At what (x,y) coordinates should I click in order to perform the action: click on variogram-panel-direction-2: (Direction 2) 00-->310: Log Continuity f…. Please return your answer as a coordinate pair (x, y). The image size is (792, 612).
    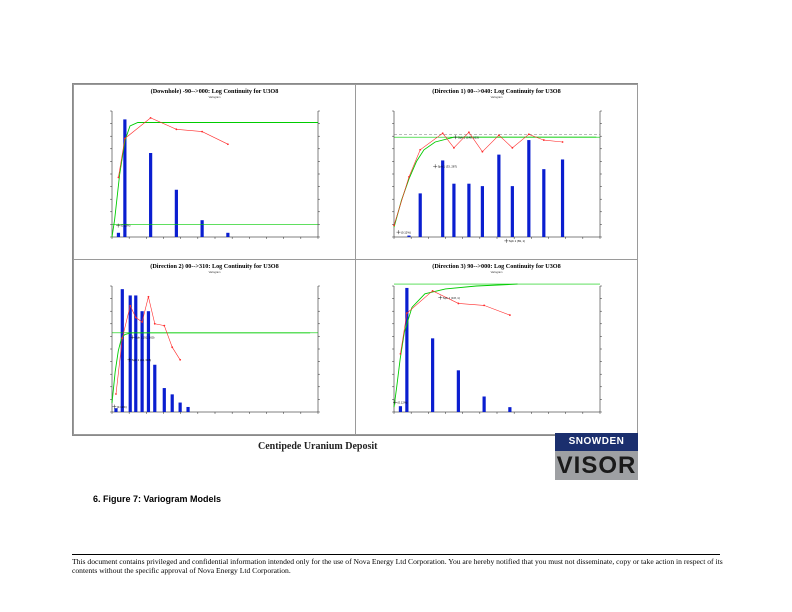
    Looking at the image, I should click on (214, 347).